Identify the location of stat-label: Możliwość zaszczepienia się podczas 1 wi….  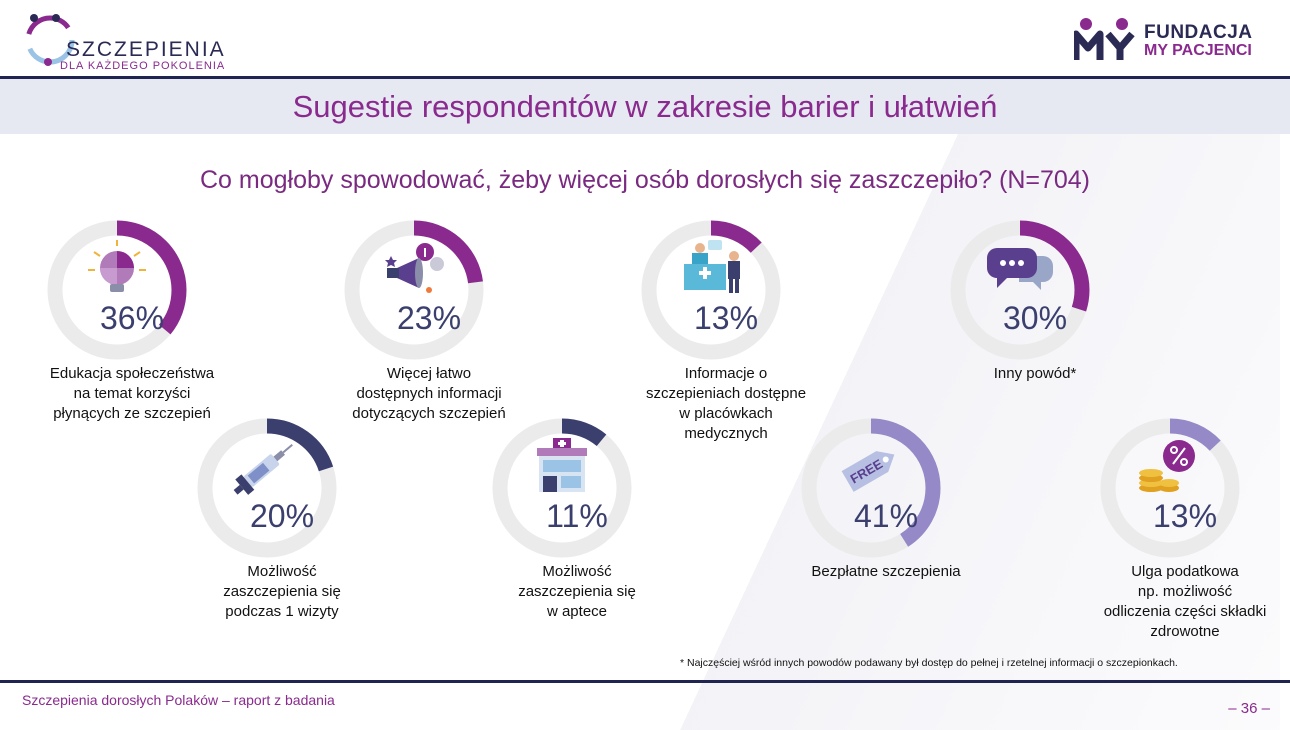
(282, 592).